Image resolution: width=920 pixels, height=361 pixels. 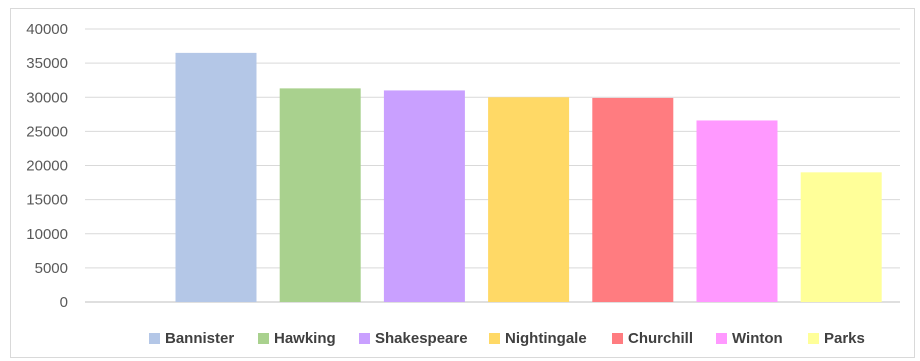 What do you see at coordinates (841, 237) in the screenshot?
I see `bar-parks` at bounding box center [841, 237].